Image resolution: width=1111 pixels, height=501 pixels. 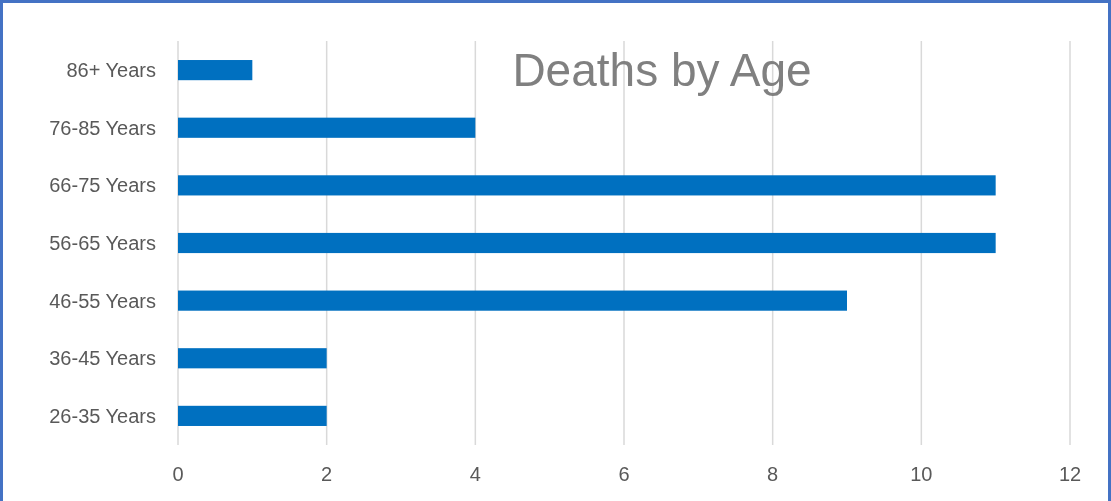 What do you see at coordinates (921, 474) in the screenshot?
I see `x-tick-label: 10` at bounding box center [921, 474].